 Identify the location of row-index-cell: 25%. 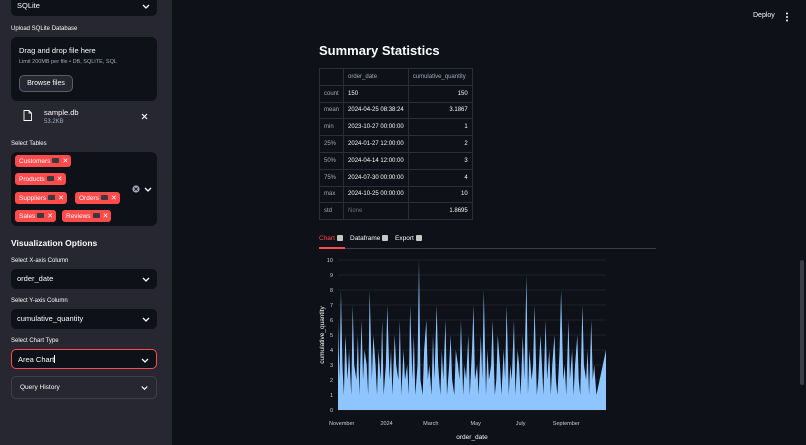
(331, 144).